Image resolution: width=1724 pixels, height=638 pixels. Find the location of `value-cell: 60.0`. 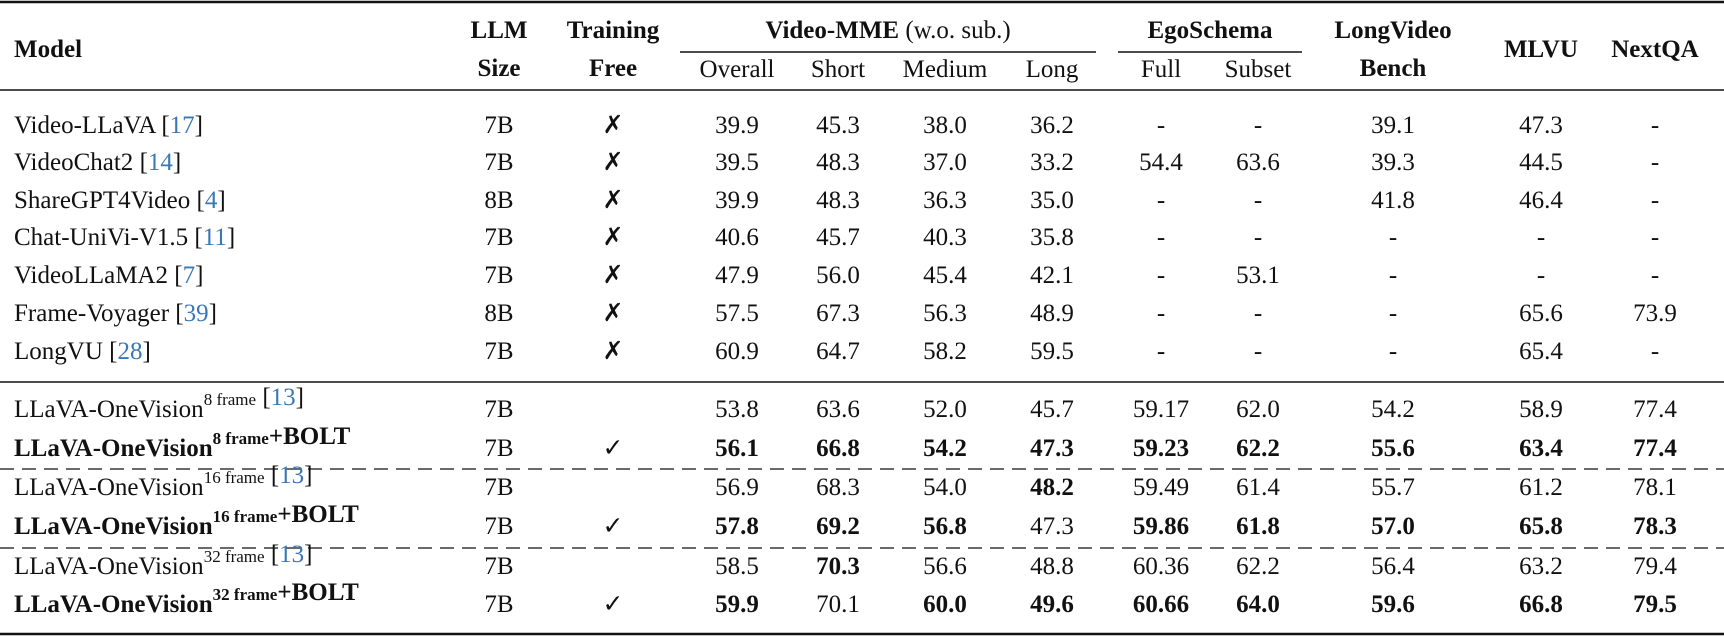

value-cell: 60.0 is located at coordinates (945, 604).